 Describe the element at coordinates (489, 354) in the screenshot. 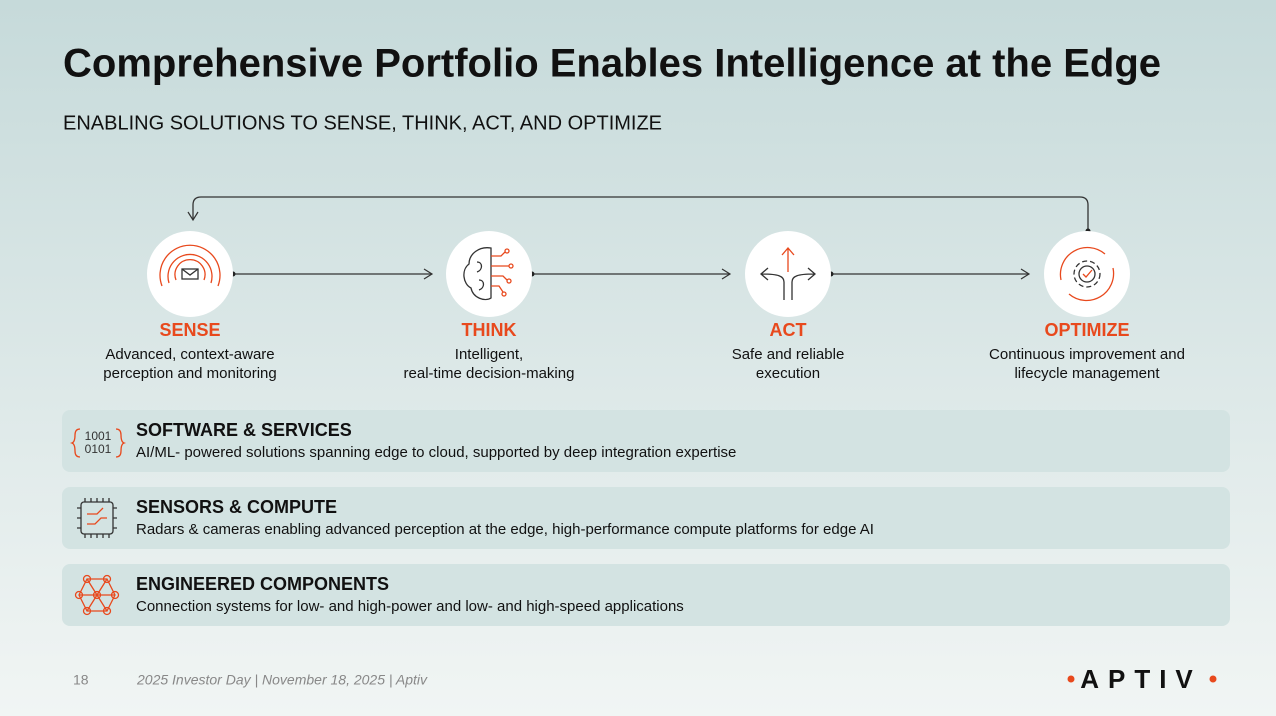

I see `step-description: Intelligent,` at that location.